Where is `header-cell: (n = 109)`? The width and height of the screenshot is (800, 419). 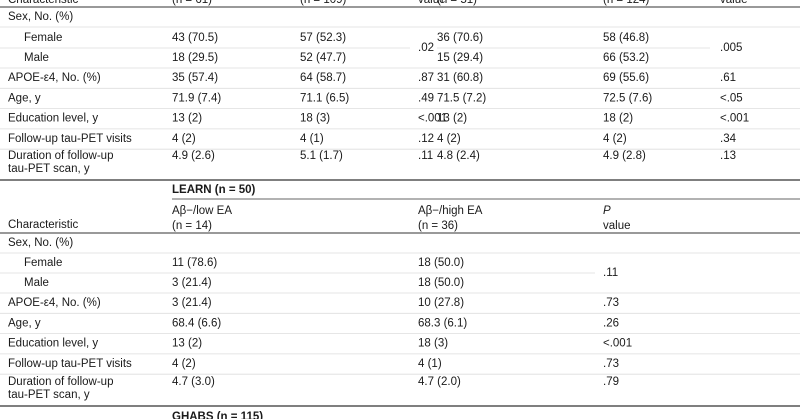
header-cell: (n = 109) is located at coordinates (323, 3).